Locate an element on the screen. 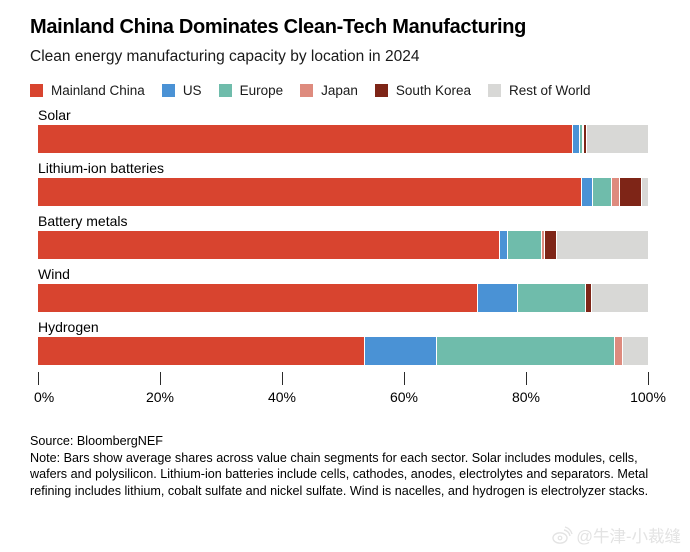 Image resolution: width=690 pixels, height=552 pixels. bar-group-solar: Solar is located at coordinates (343, 130).